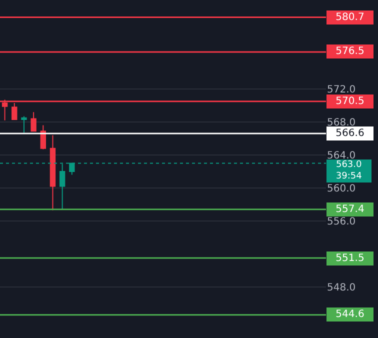 This screenshot has width=378, height=338. Describe the element at coordinates (341, 222) in the screenshot. I see `y-tick-label: 556.0` at that location.